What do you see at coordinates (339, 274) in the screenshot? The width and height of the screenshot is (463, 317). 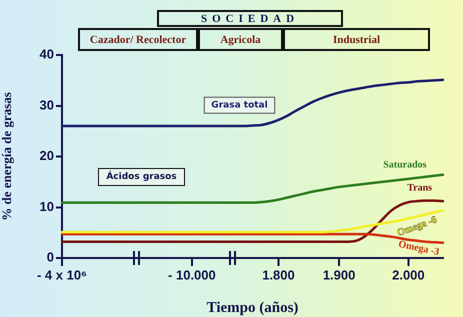 I see `x-tick-label: 1.900` at bounding box center [339, 274].